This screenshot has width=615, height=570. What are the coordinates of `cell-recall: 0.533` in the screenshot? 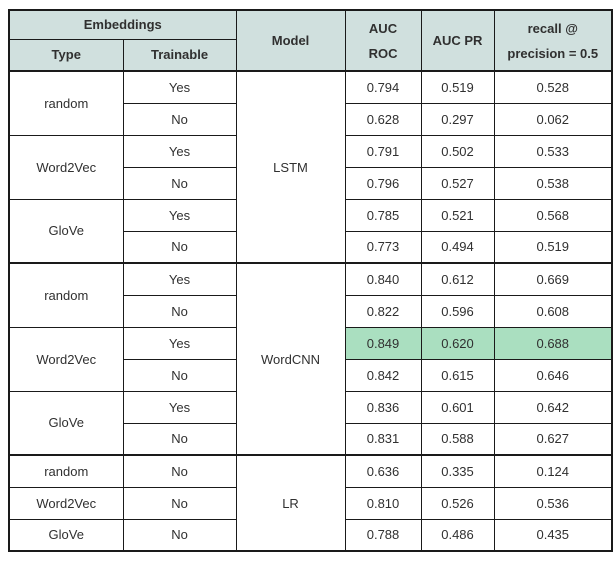 It's located at (553, 151).